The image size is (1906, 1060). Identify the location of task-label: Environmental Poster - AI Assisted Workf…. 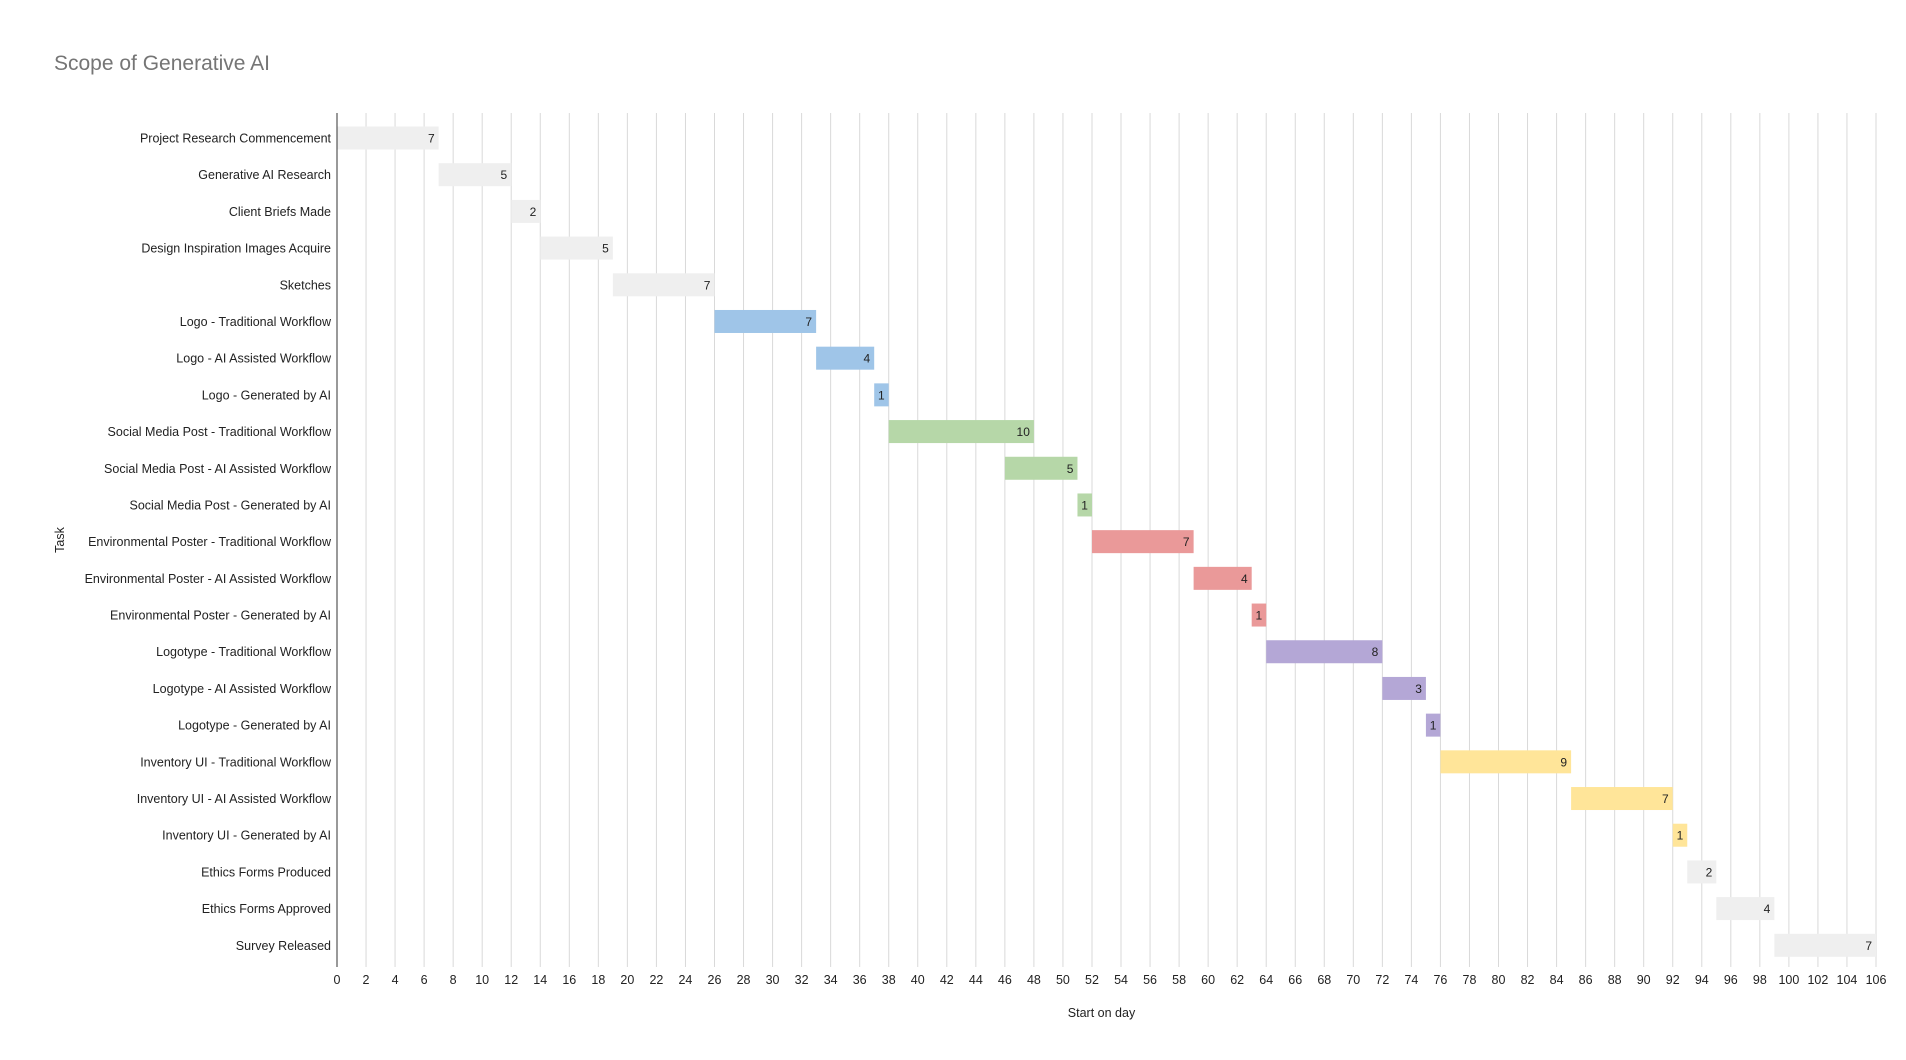
(208, 579).